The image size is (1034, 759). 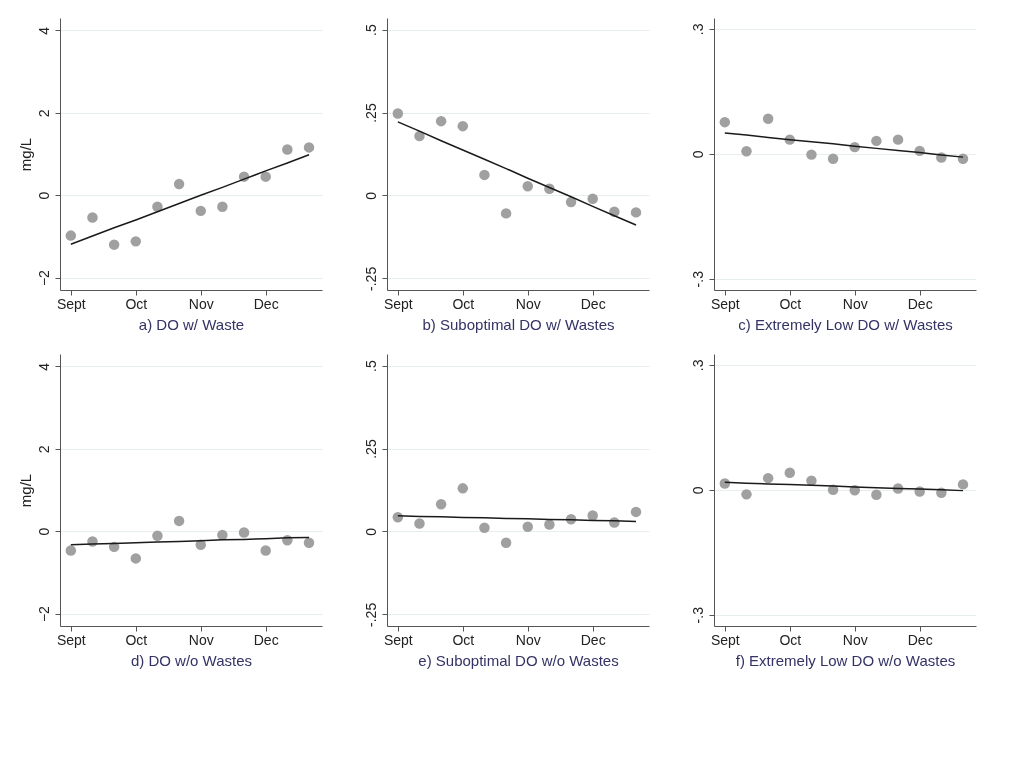 What do you see at coordinates (518, 324) in the screenshot?
I see `x-axis-title: b) Suboptimal DO w/ Wastes` at bounding box center [518, 324].